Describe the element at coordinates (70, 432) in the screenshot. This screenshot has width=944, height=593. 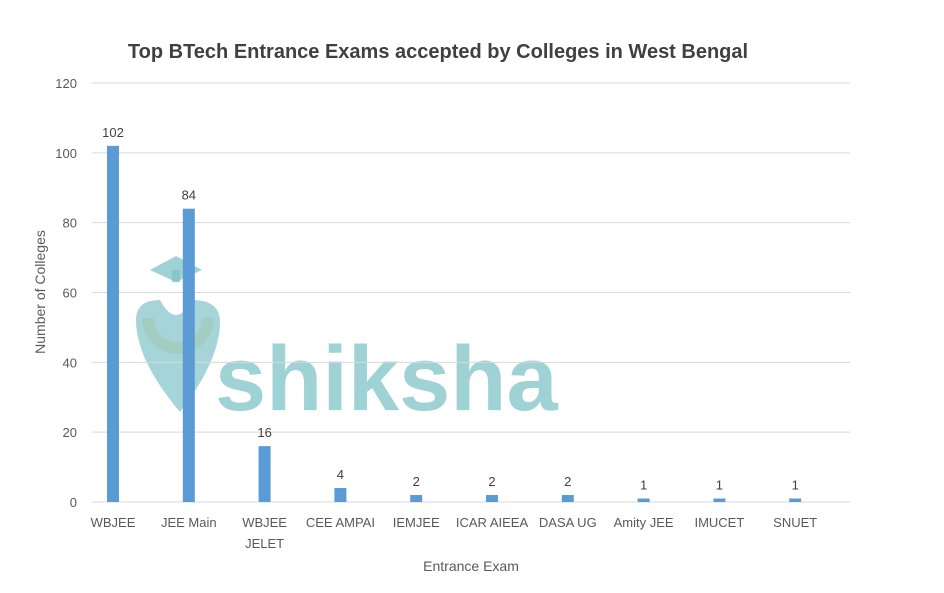
I see `y-tick-label: 20` at that location.